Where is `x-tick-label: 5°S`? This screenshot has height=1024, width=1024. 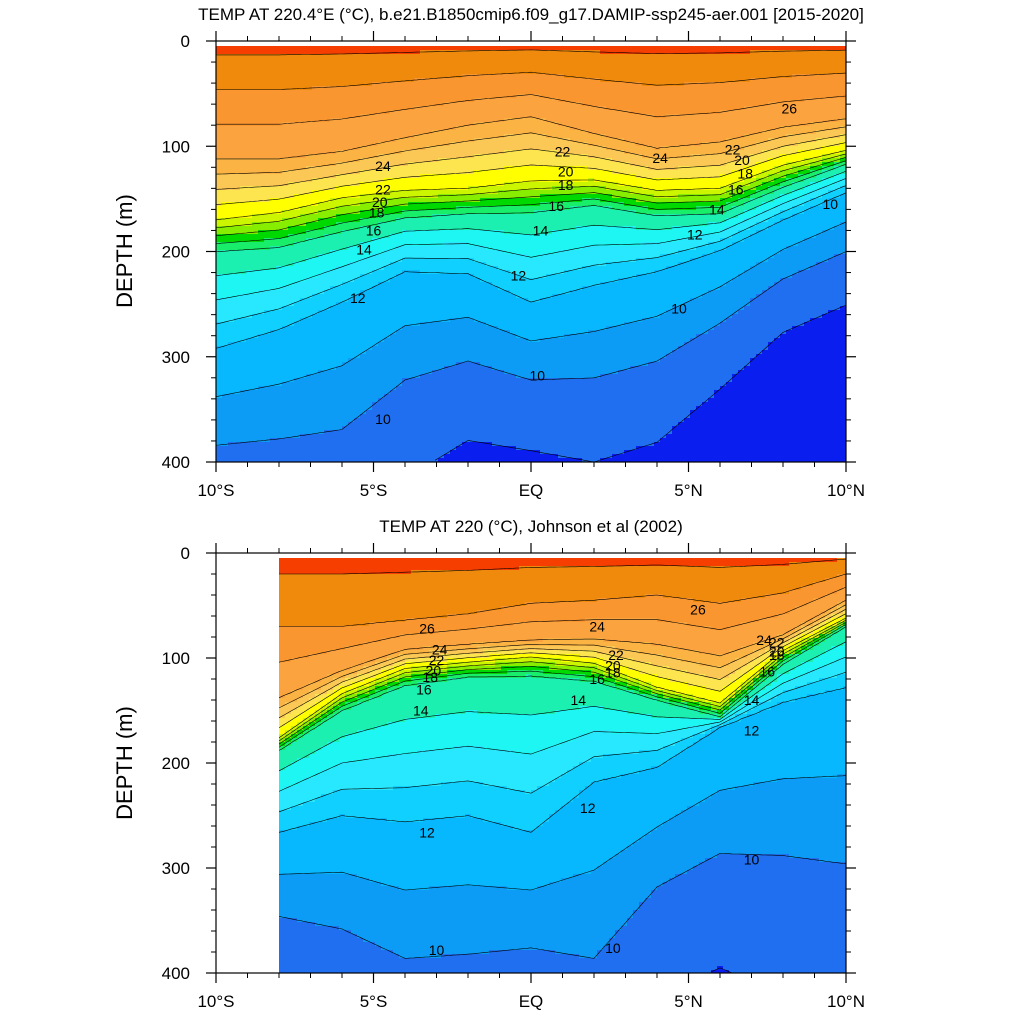
x-tick-label: 5°S is located at coordinates (374, 1001).